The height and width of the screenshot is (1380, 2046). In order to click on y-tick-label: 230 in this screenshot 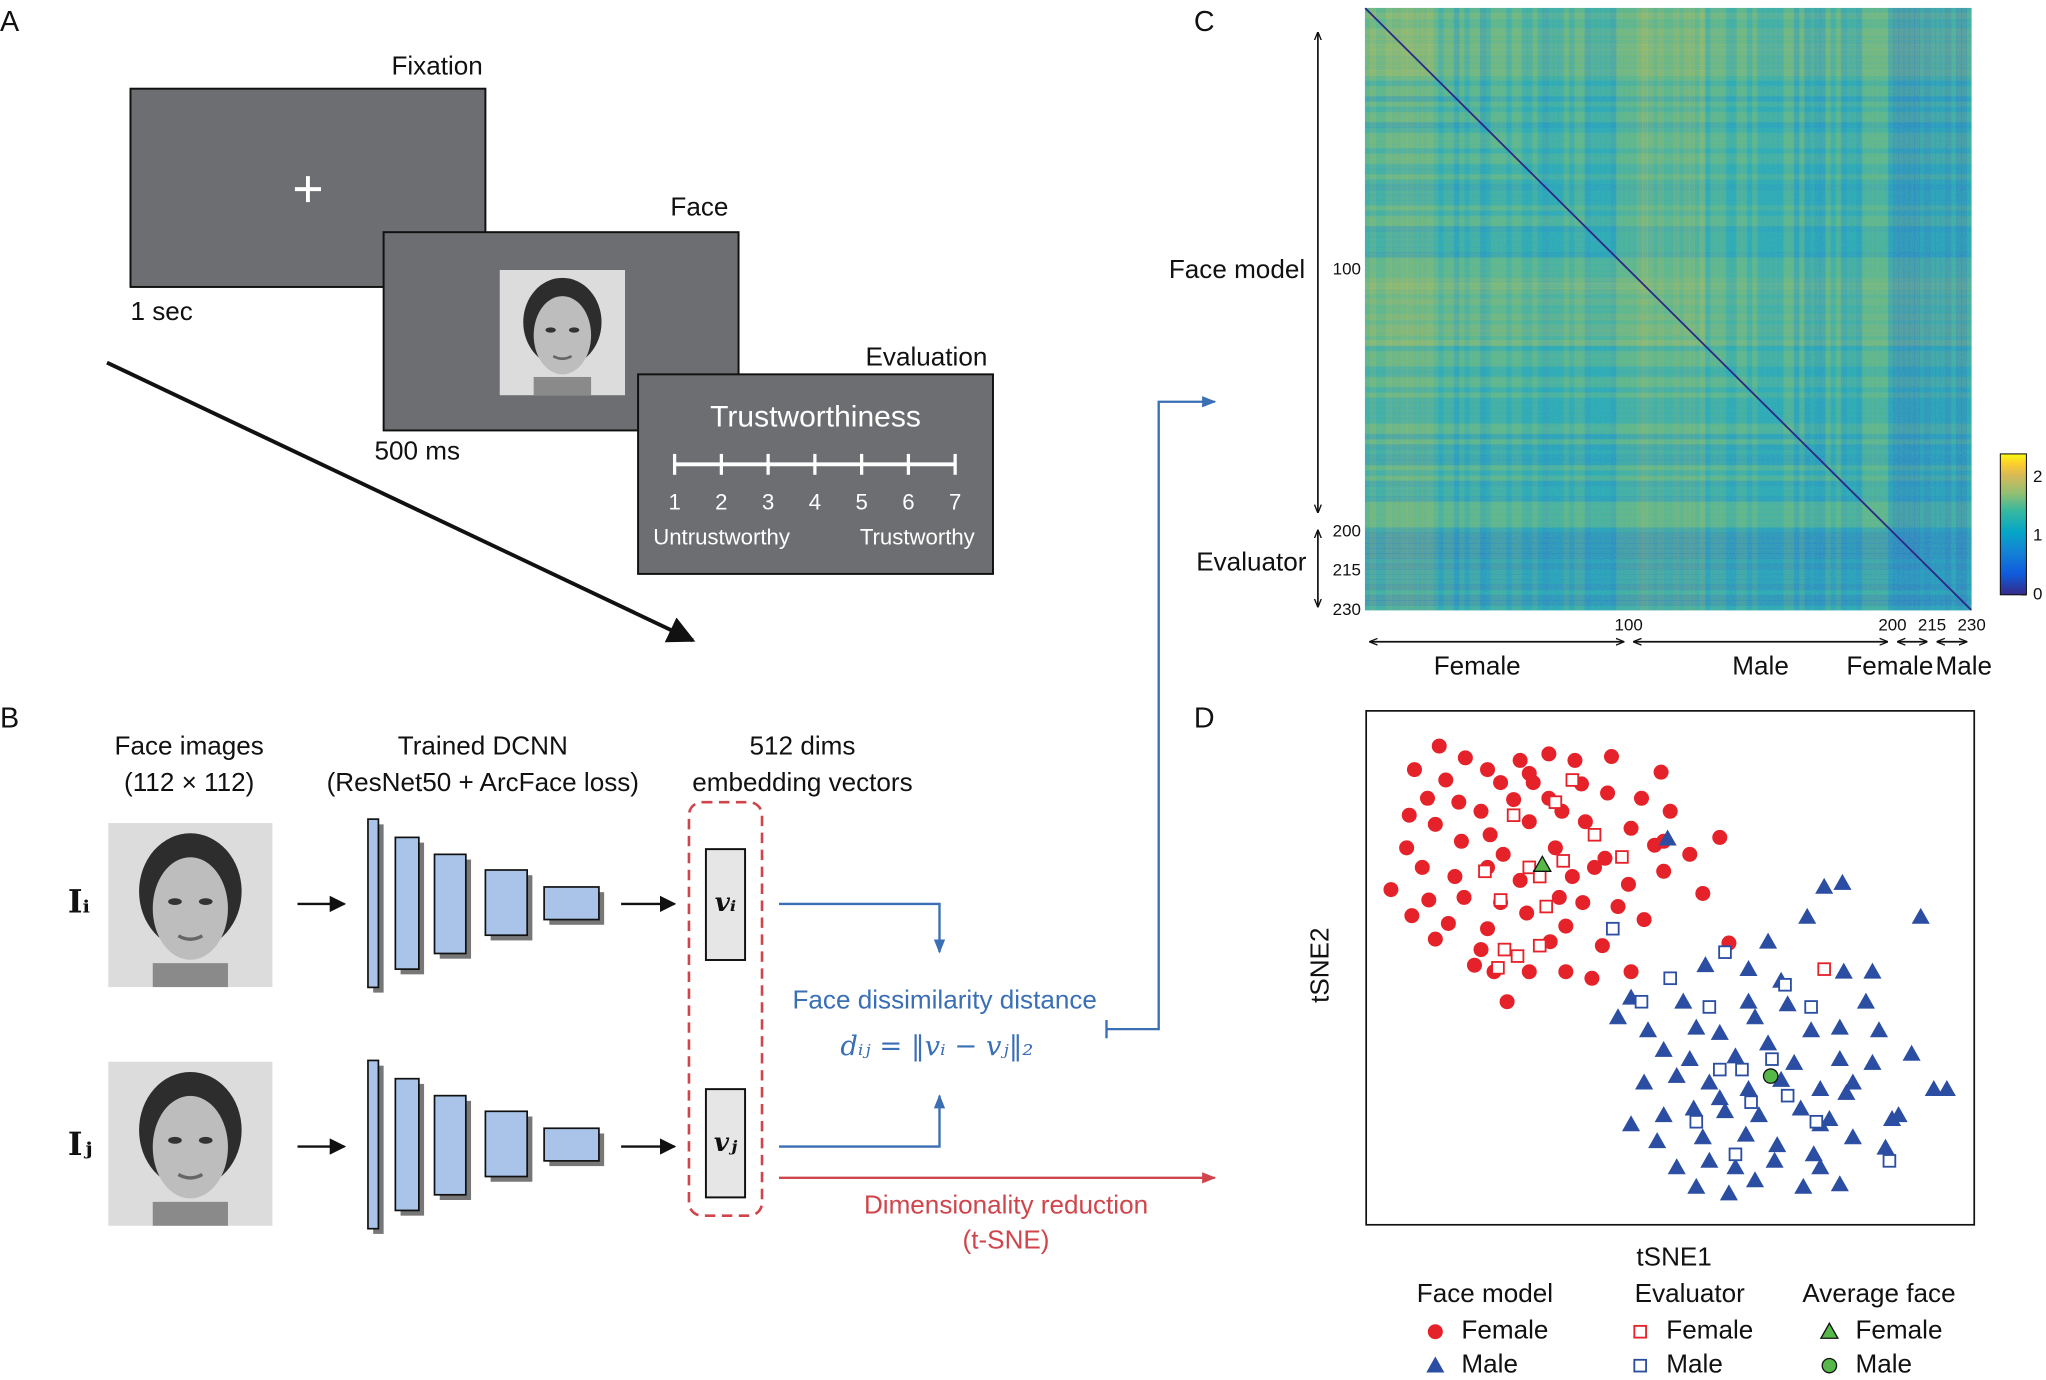, I will do `click(1347, 609)`.